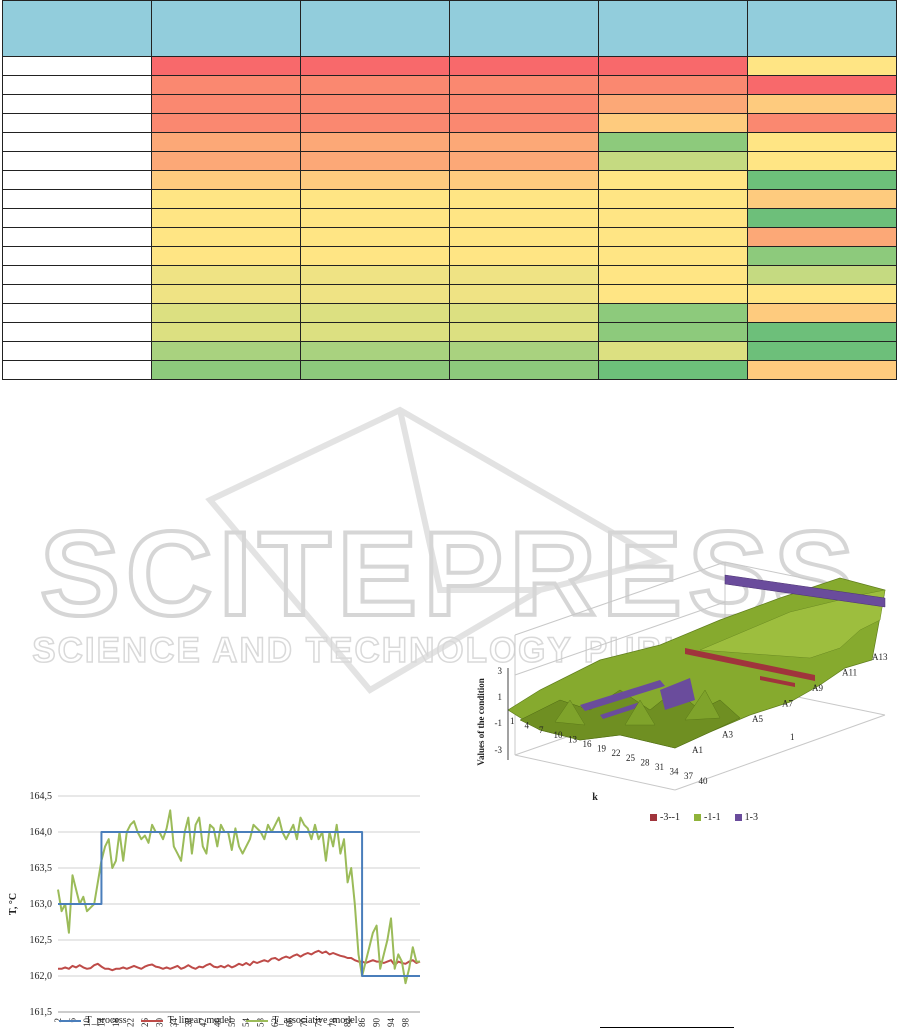 The height and width of the screenshot is (1030, 901). What do you see at coordinates (499, 723) in the screenshot?
I see `z-tick-2: -1` at bounding box center [499, 723].